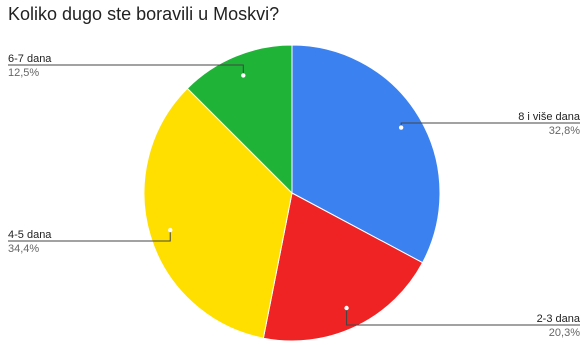 The height and width of the screenshot is (345, 582). Describe the element at coordinates (23, 249) in the screenshot. I see `slice-percent-4-5-days: 34,4%` at that location.